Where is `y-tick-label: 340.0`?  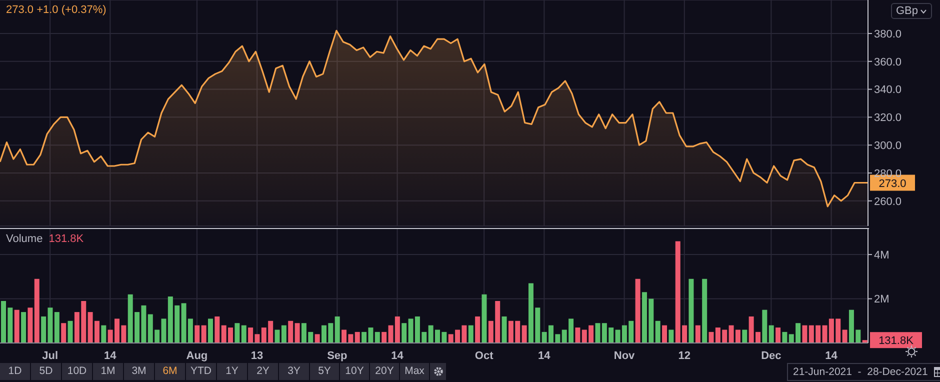 y-tick-label: 340.0 is located at coordinates (888, 90).